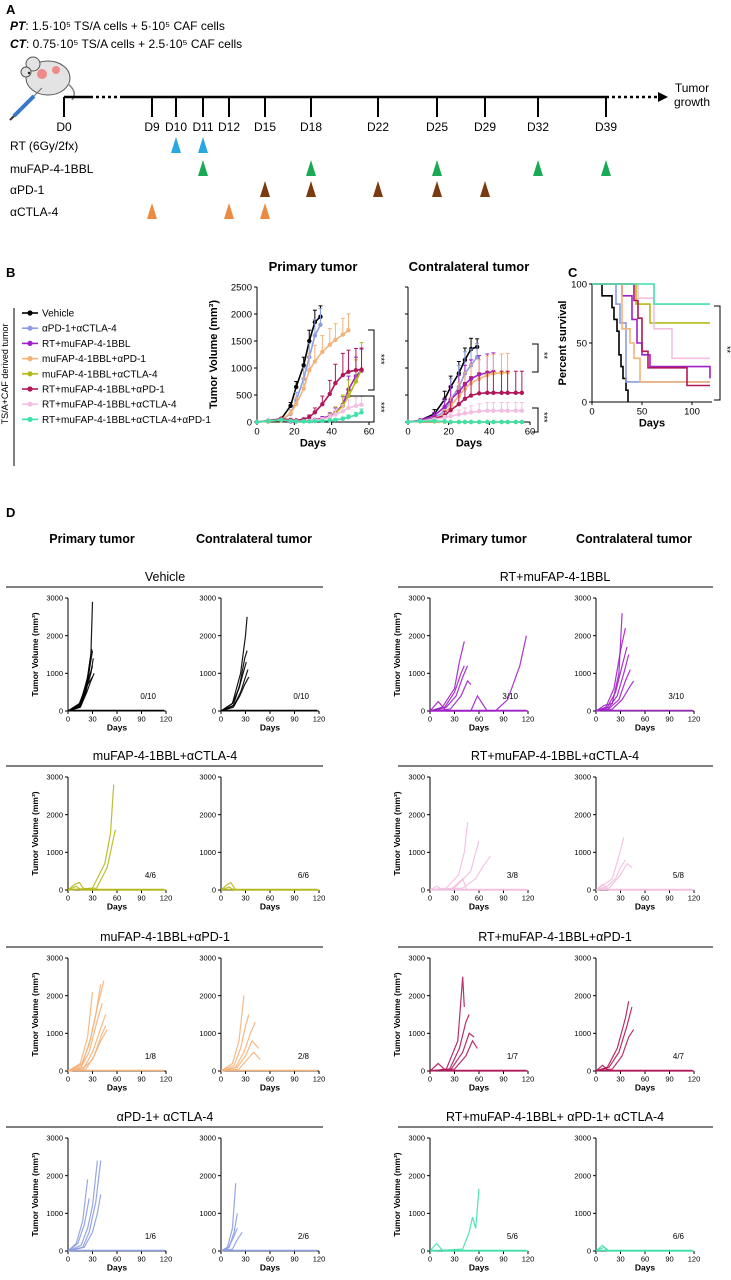 The height and width of the screenshot is (1280, 731). What do you see at coordinates (151, 875) in the screenshot?
I see `tumor-free-fraction: 4/6` at bounding box center [151, 875].